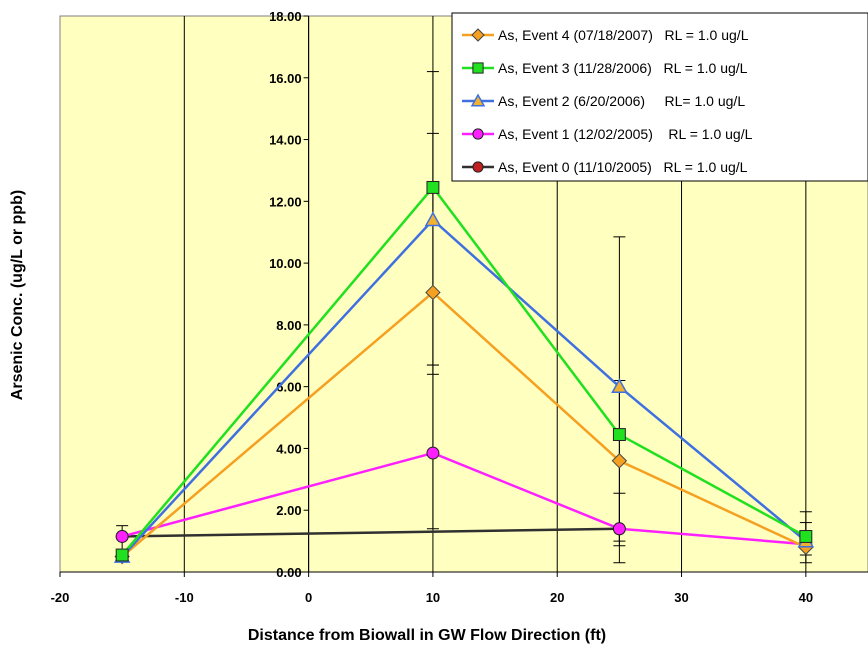 This screenshot has height=646, width=868. I want to click on legend-label: As, Event 4 (07/18/2007) RL = 1.0 ug/L, so click(623, 35).